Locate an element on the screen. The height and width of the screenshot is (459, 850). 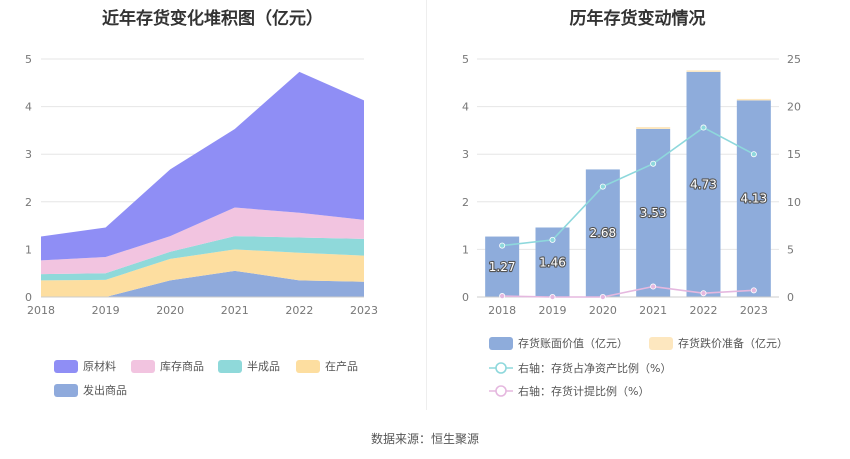
bar-value-label: 4.13 is located at coordinates (753, 199).